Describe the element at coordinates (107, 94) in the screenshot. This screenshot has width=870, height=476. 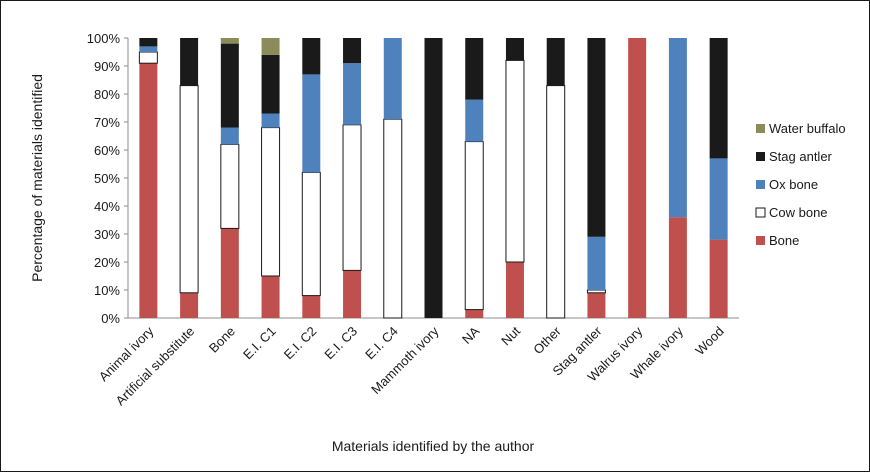
I see `y-tick-label: 80%` at that location.